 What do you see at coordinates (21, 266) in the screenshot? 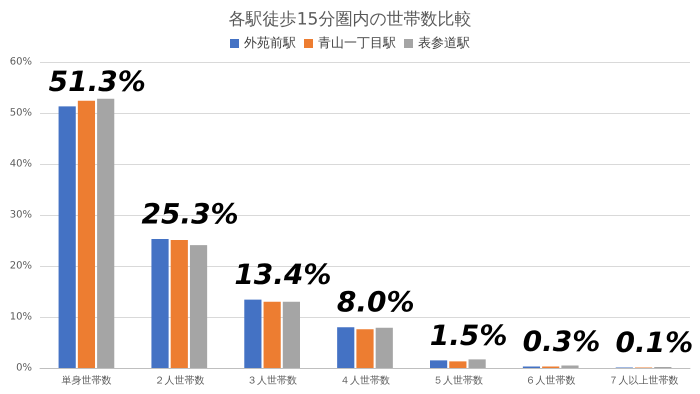
I see `y-tick-label: 20%` at bounding box center [21, 266].